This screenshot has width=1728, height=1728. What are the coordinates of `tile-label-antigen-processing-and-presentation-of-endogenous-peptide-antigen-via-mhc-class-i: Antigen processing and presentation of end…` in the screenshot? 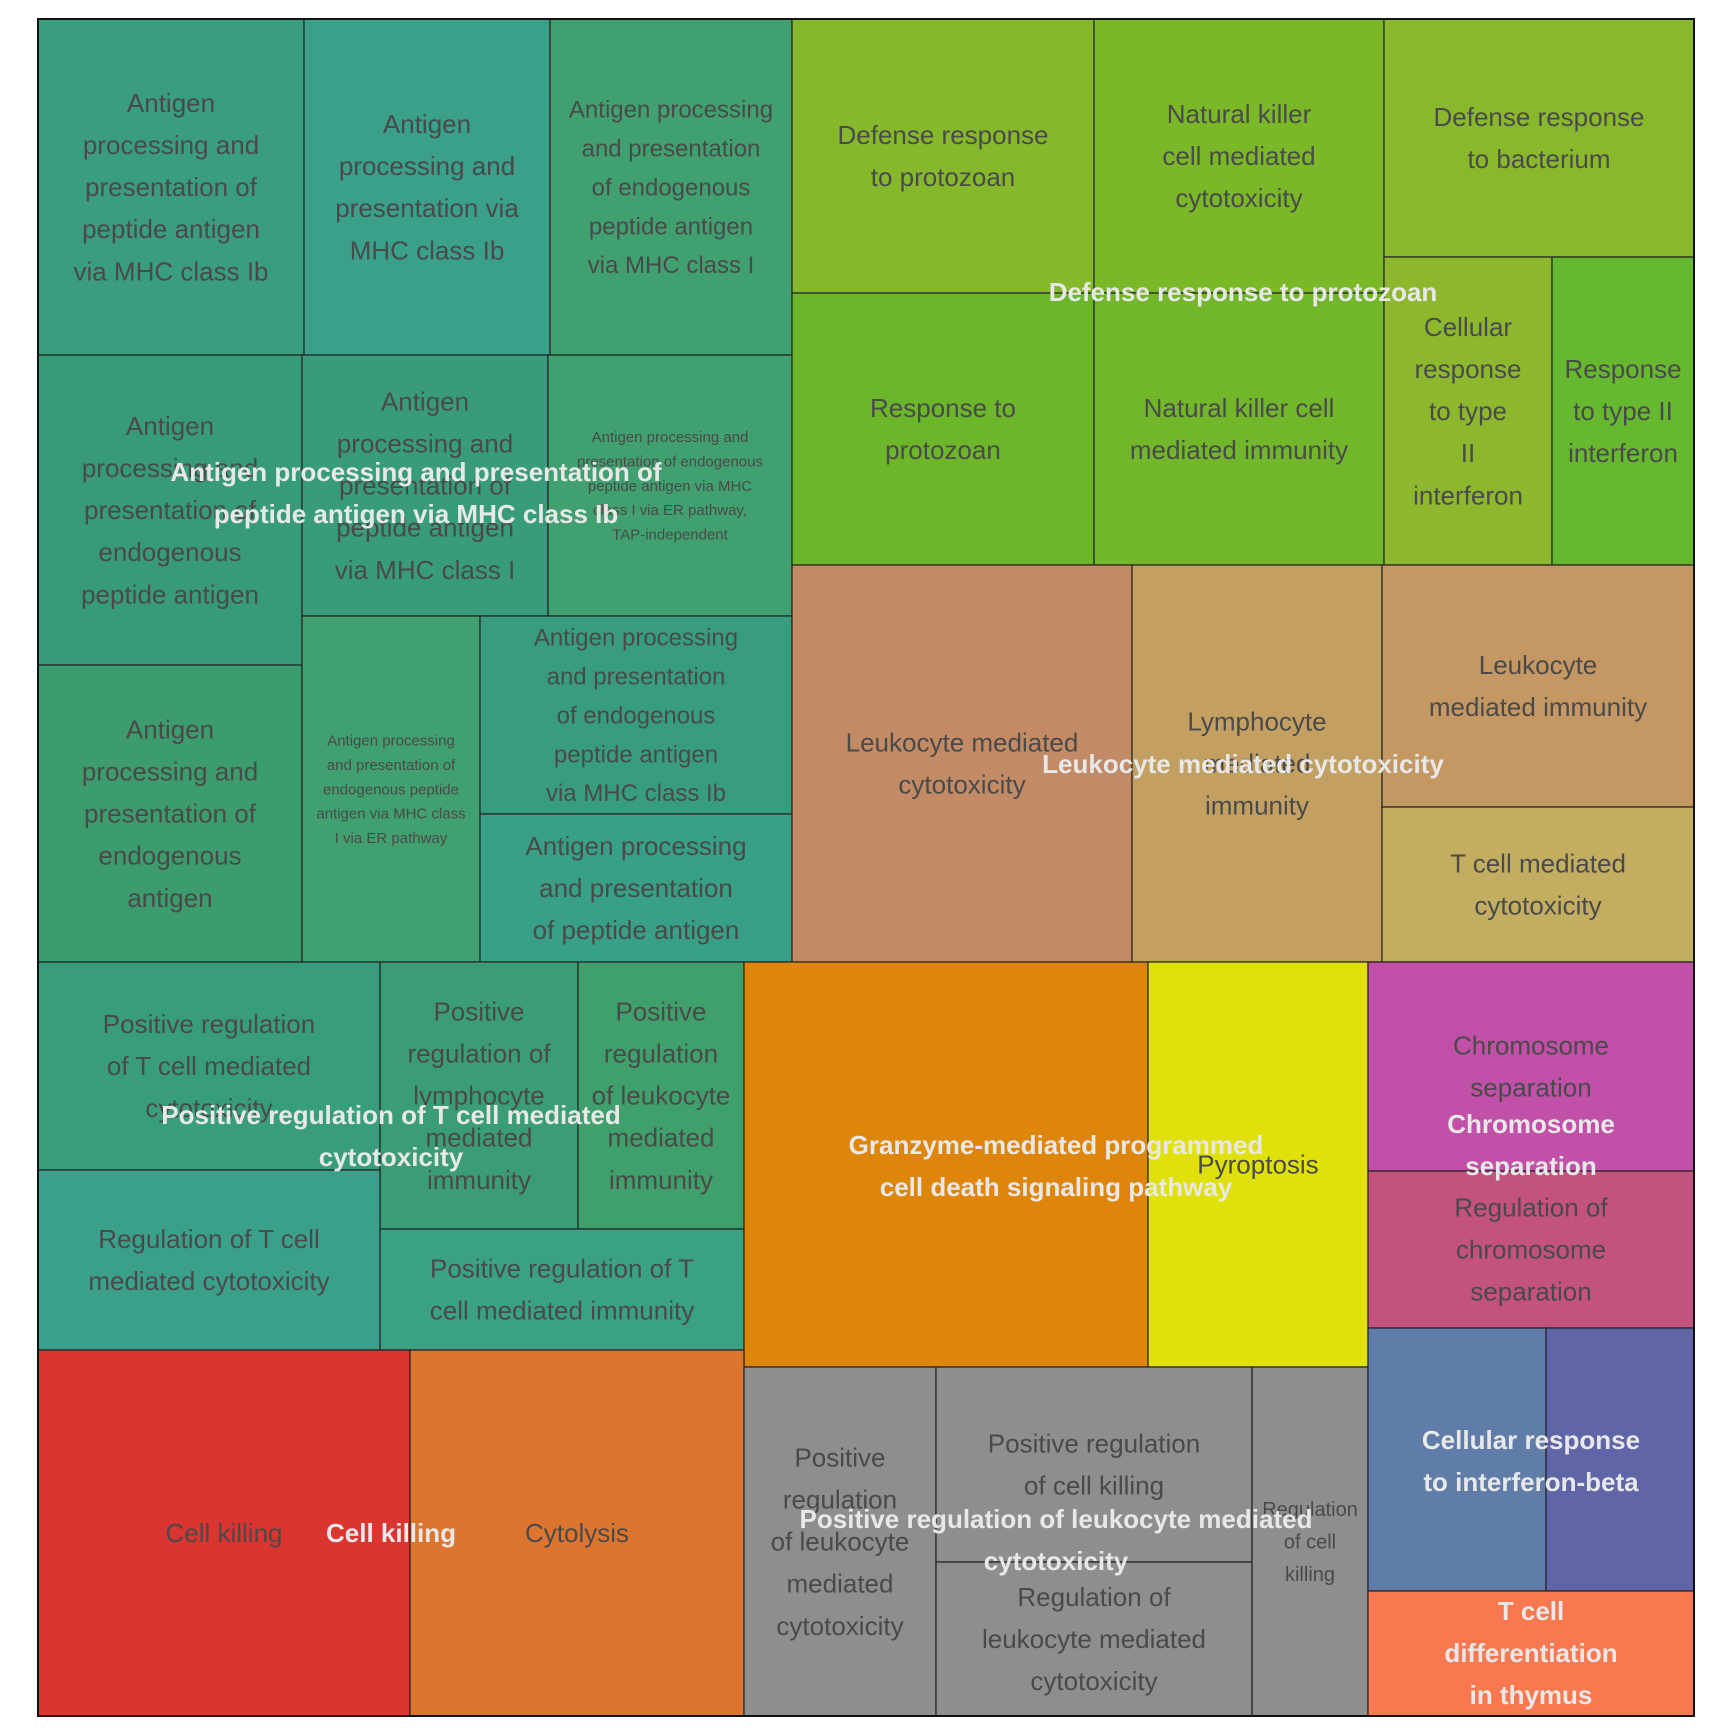 It's located at (671, 188).